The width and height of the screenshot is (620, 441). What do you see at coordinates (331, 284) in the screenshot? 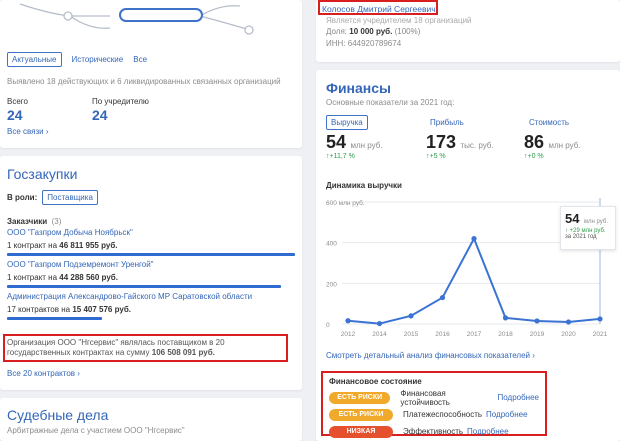
I see `y-tick-label: 200` at bounding box center [331, 284].